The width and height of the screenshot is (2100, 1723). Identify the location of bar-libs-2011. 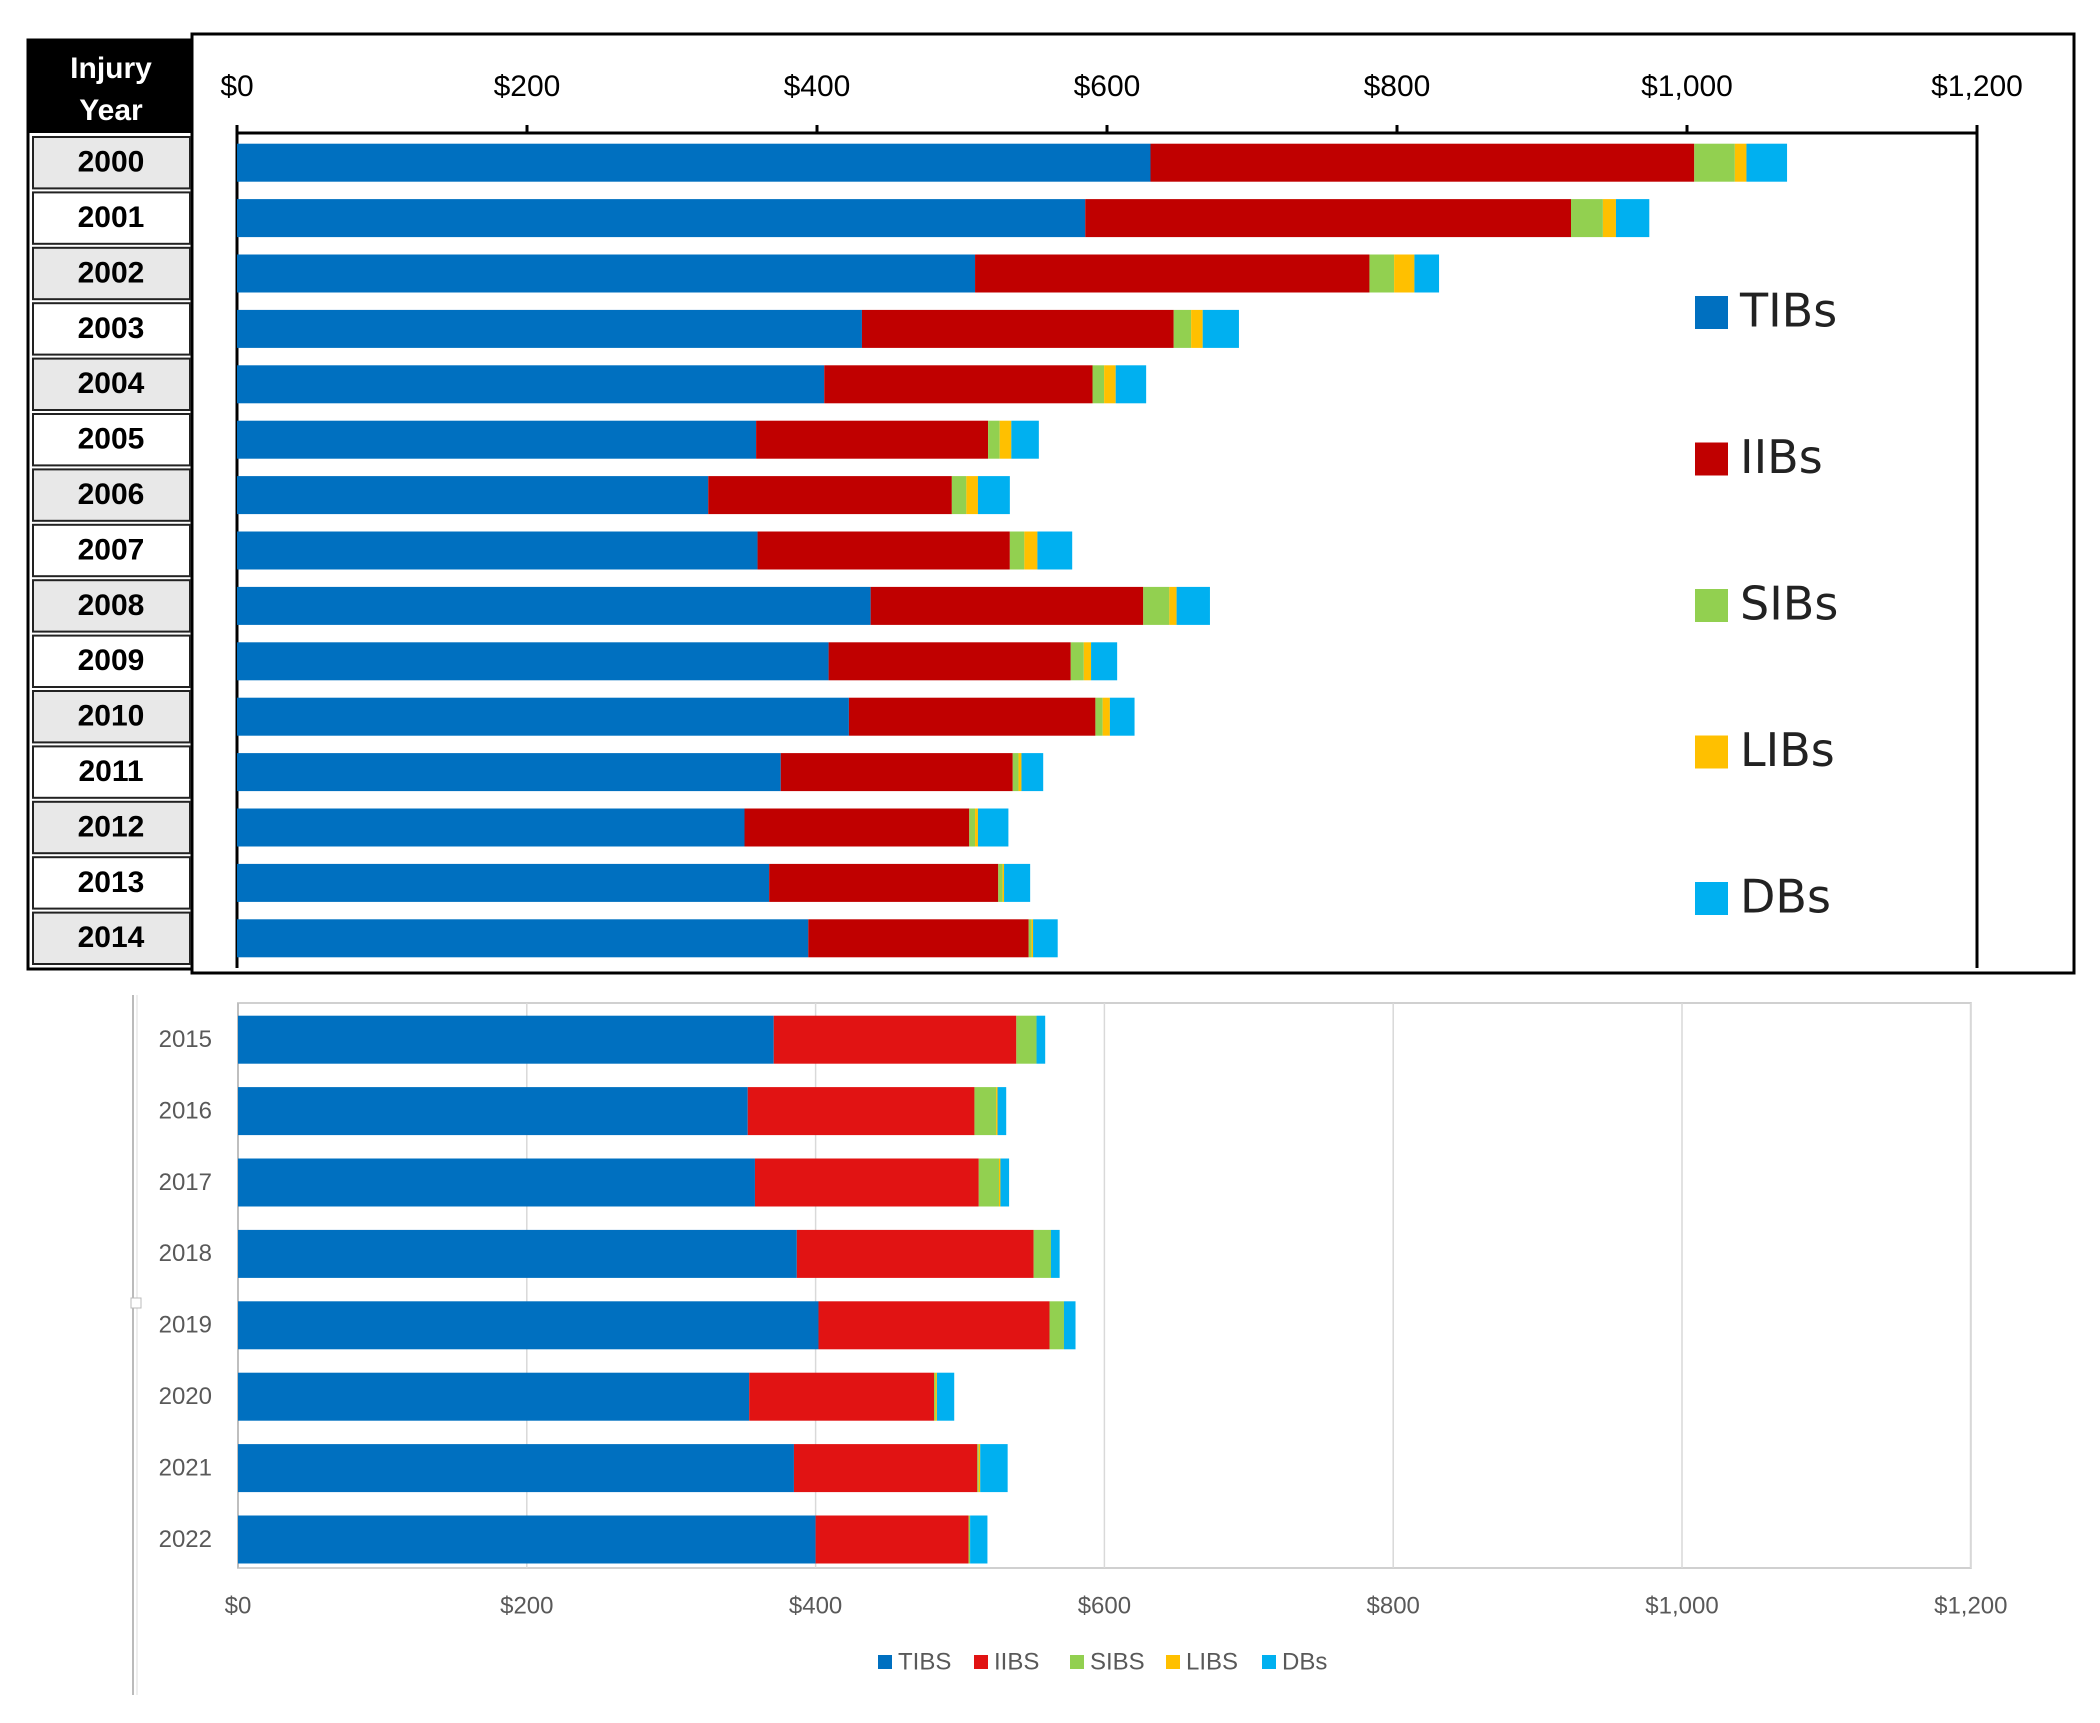
(1020, 772).